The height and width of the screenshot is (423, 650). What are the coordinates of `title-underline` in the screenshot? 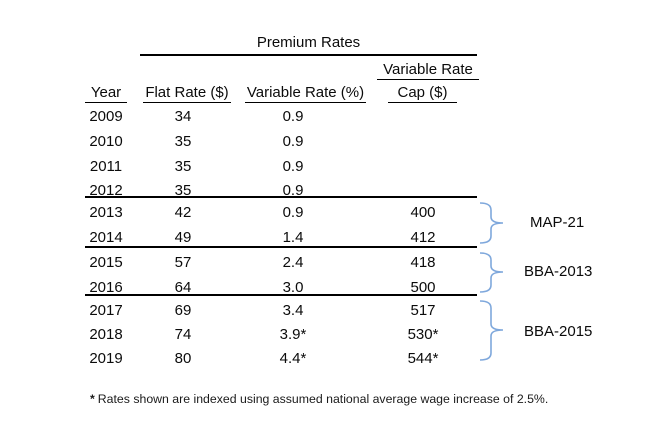 It's located at (308, 55).